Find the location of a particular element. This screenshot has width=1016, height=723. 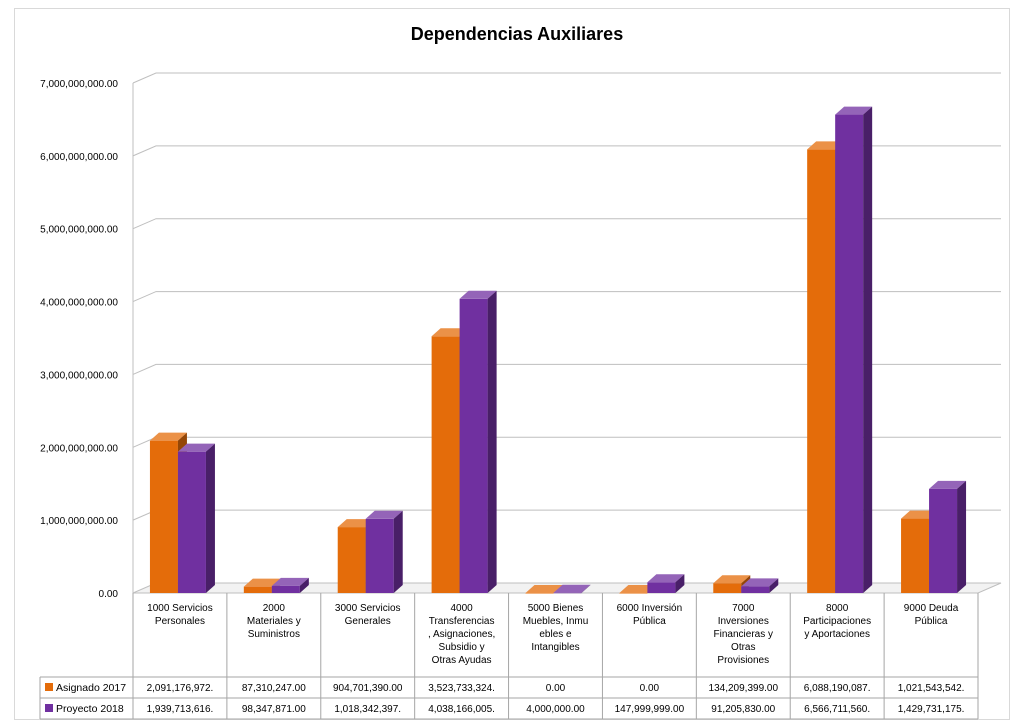

data-label: 1,939,713,616. is located at coordinates (180, 709).